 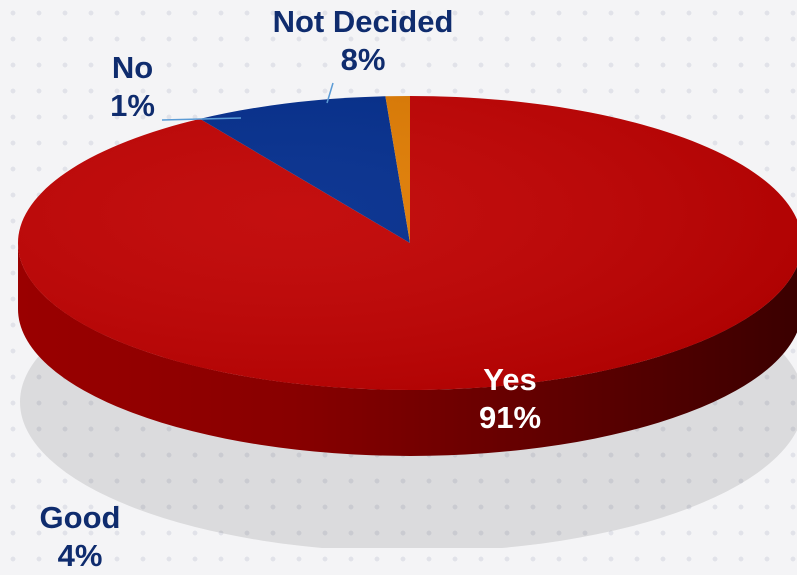 I want to click on label-not-decided-name: Not Decided, so click(x=363, y=21).